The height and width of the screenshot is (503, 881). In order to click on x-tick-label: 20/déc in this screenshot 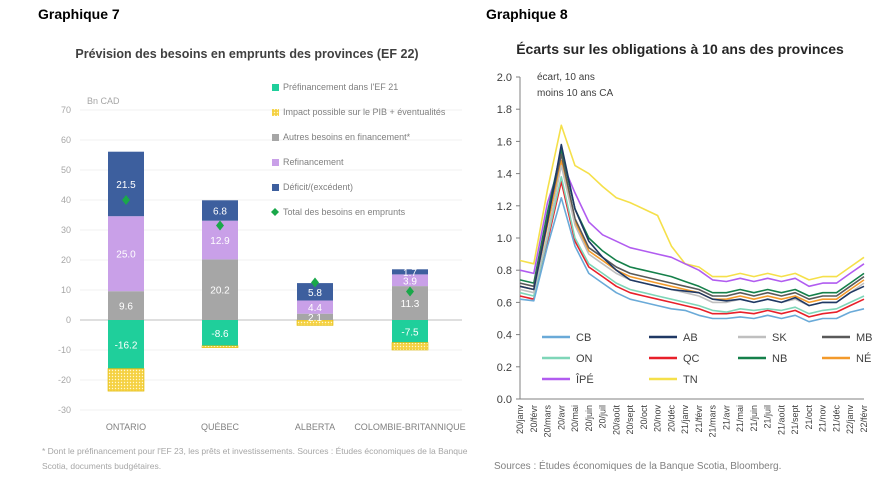, I will do `click(671, 419)`.